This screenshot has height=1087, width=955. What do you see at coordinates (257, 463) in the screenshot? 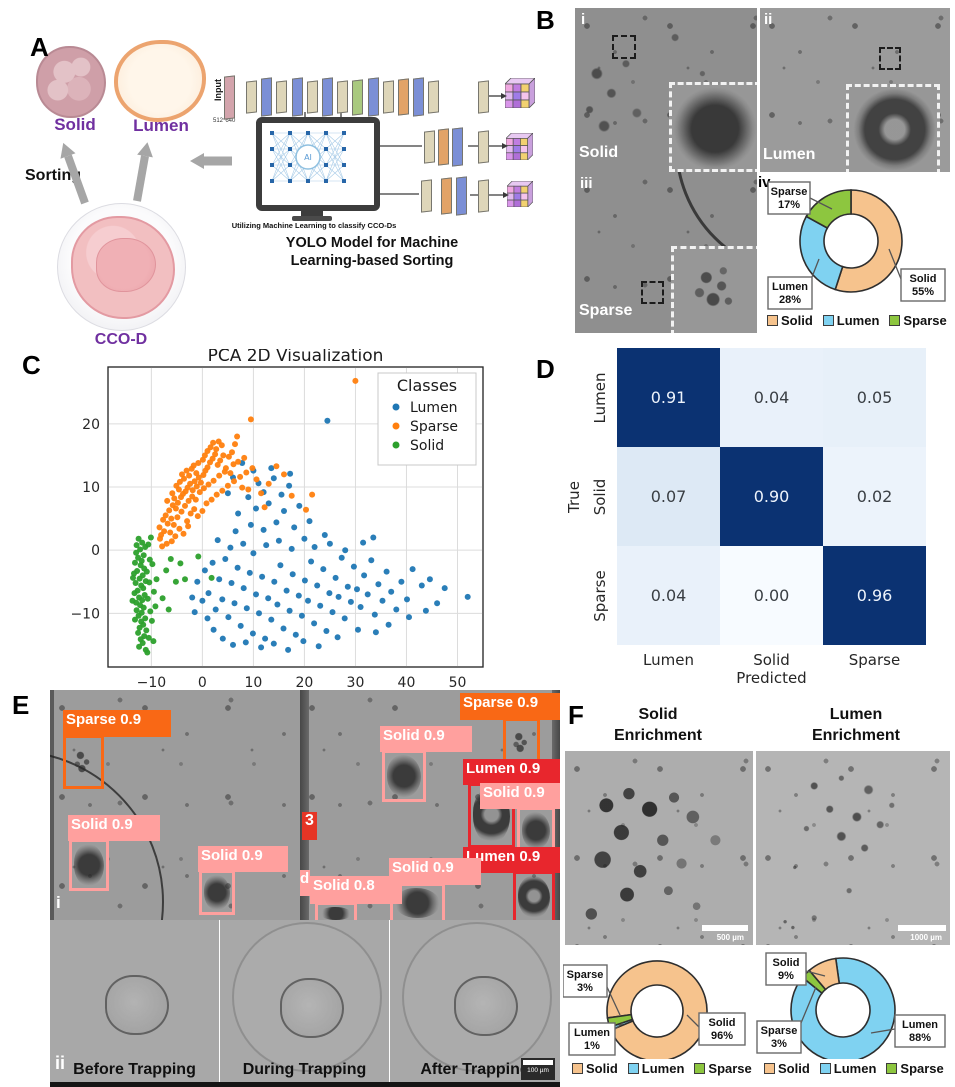
I see `scatter-series-sparse` at bounding box center [257, 463].